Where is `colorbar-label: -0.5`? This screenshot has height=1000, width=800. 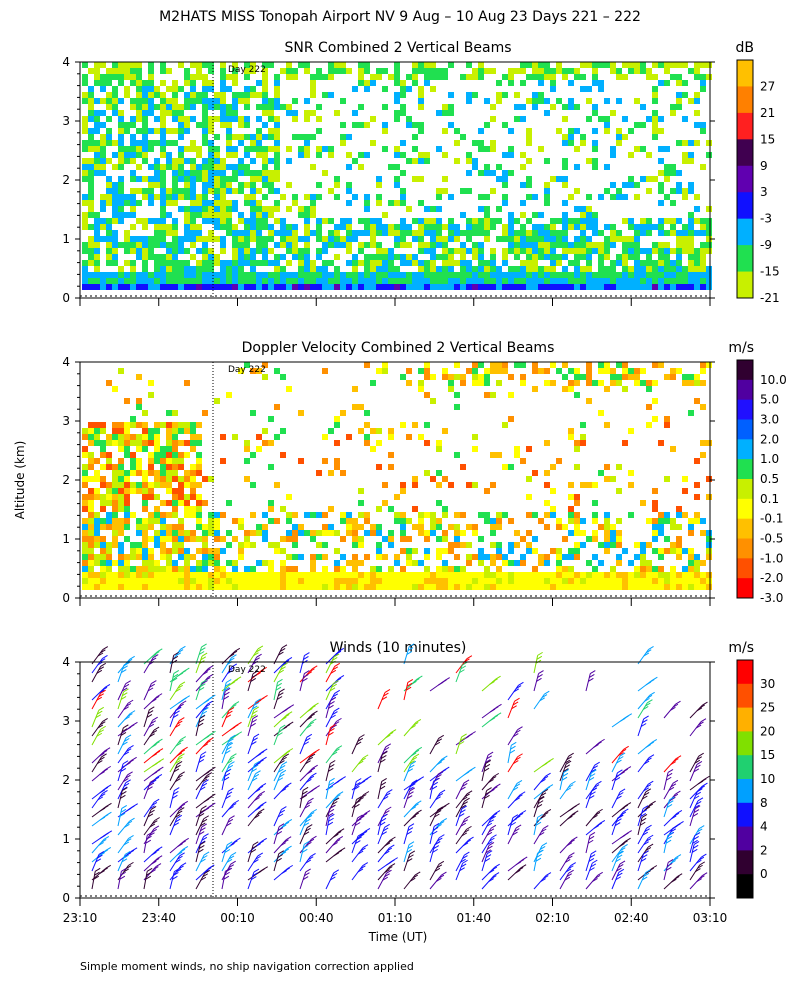
colorbar-label: -0.5 is located at coordinates (771, 539).